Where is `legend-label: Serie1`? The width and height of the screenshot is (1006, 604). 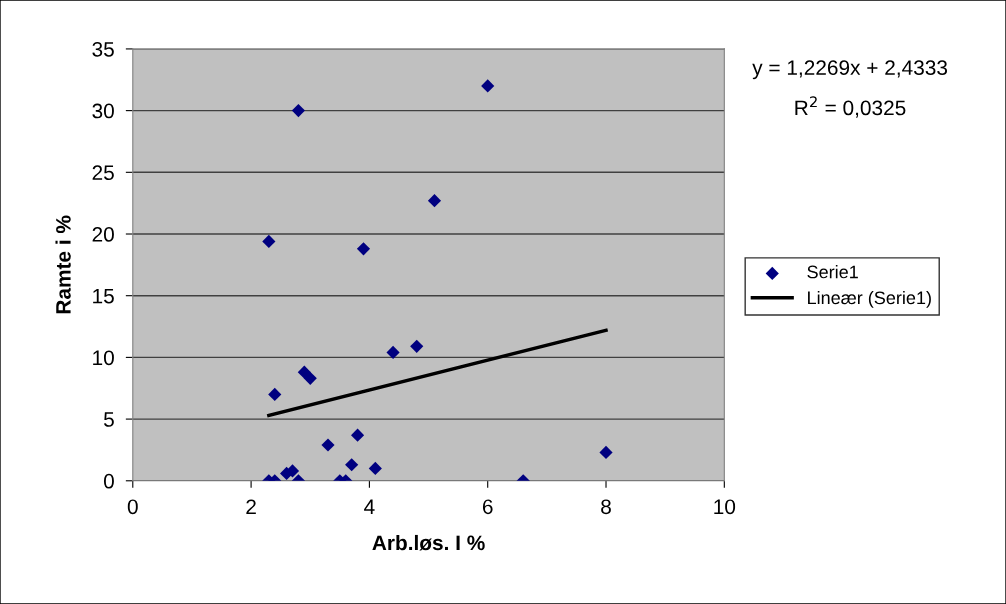 legend-label: Serie1 is located at coordinates (832, 272).